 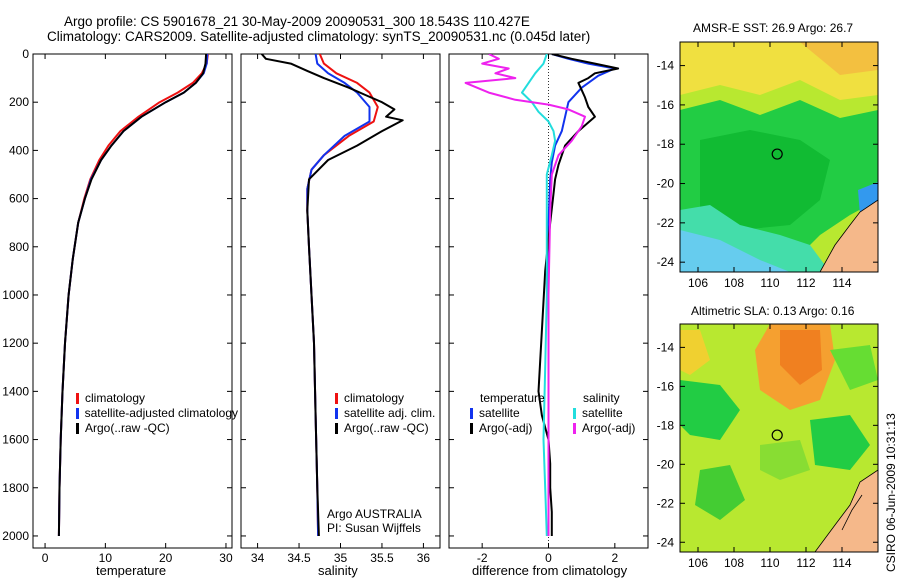 I want to click on legend-label: satellite adj. clim., so click(x=390, y=413).